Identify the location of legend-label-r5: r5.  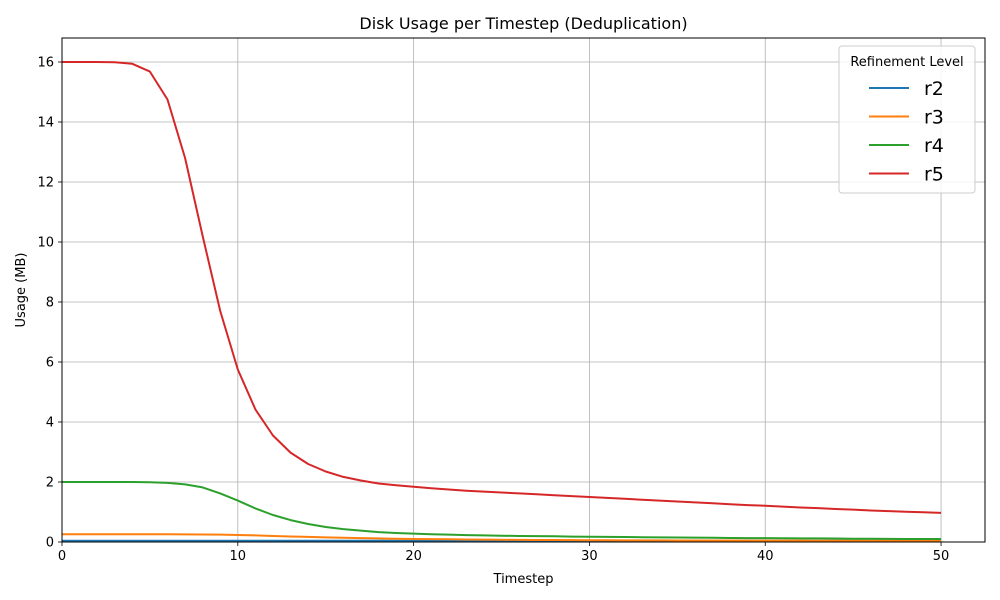
(934, 175).